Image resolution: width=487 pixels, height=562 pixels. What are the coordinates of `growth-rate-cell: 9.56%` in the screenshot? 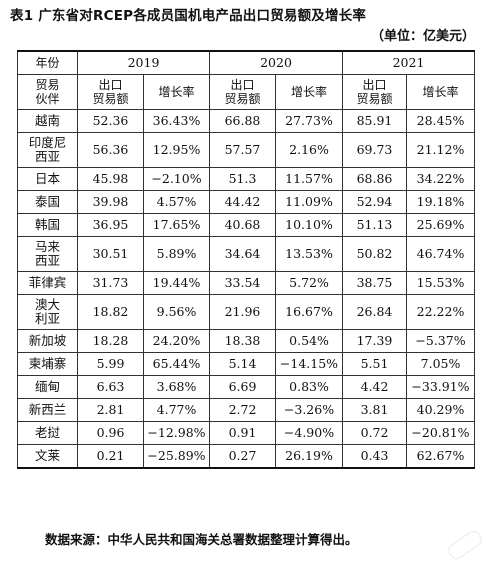 It's located at (176, 312).